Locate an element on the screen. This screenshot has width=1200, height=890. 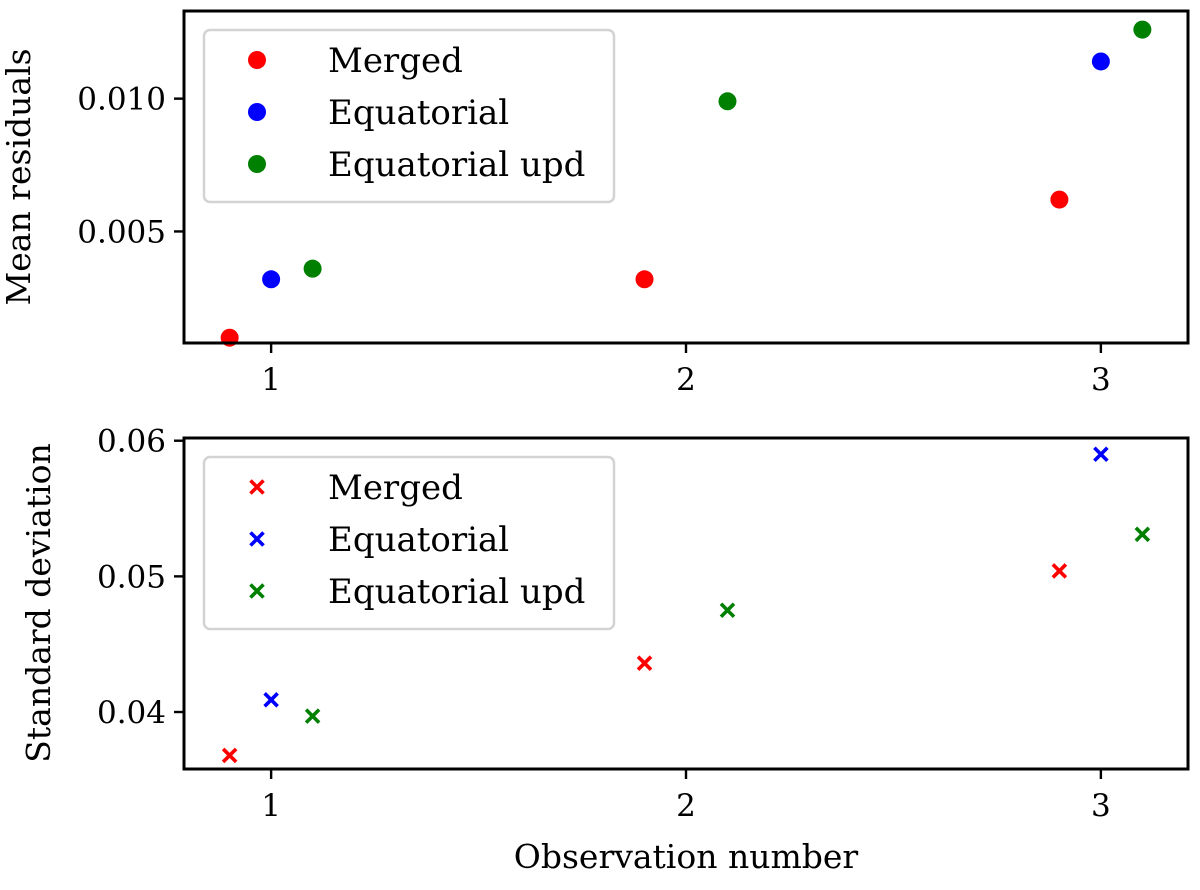
chart1-legend-label: Equatorial upd is located at coordinates (456, 165).